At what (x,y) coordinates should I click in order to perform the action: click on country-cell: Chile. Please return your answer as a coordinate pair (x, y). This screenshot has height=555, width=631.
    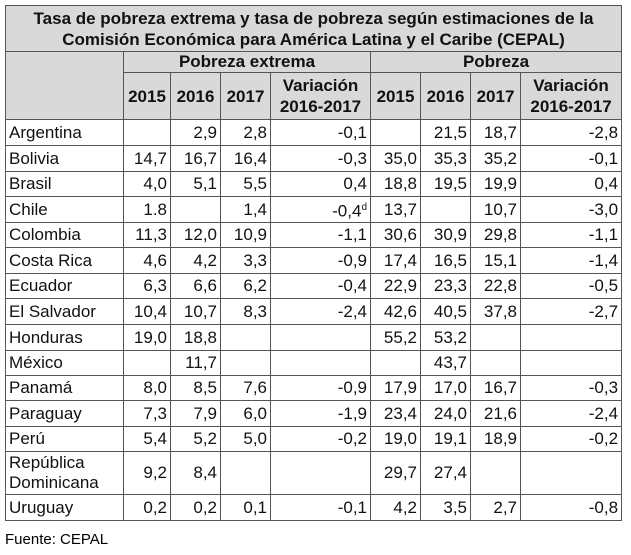
    Looking at the image, I should click on (64, 209).